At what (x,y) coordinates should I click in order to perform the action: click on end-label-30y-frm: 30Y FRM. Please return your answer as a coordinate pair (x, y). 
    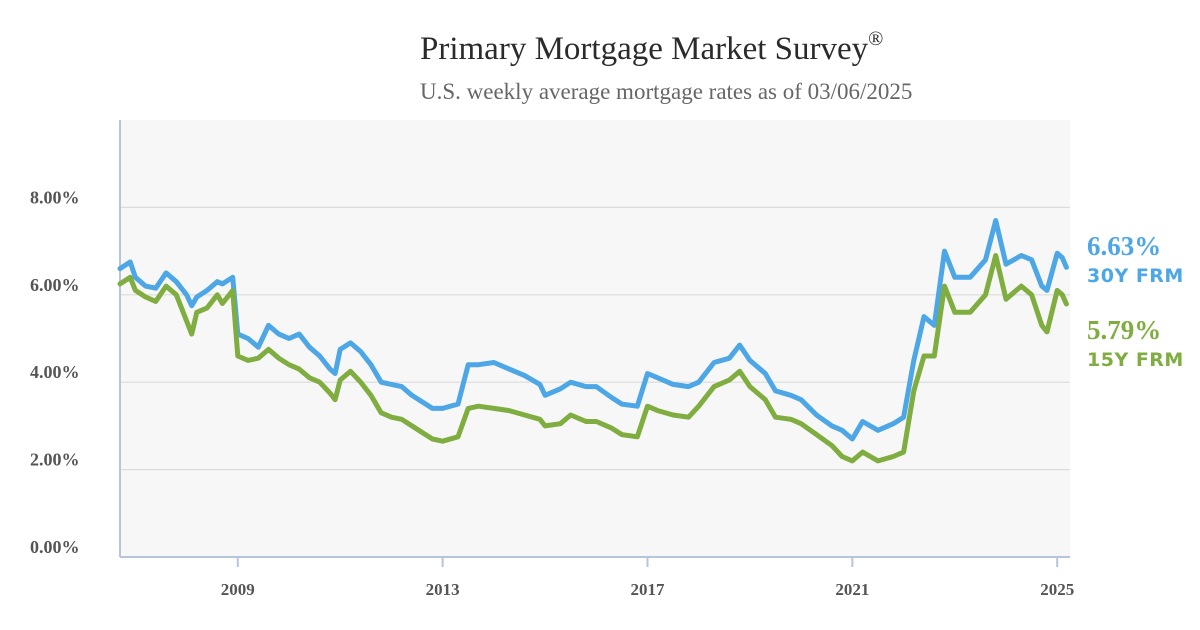
    Looking at the image, I should click on (1135, 276).